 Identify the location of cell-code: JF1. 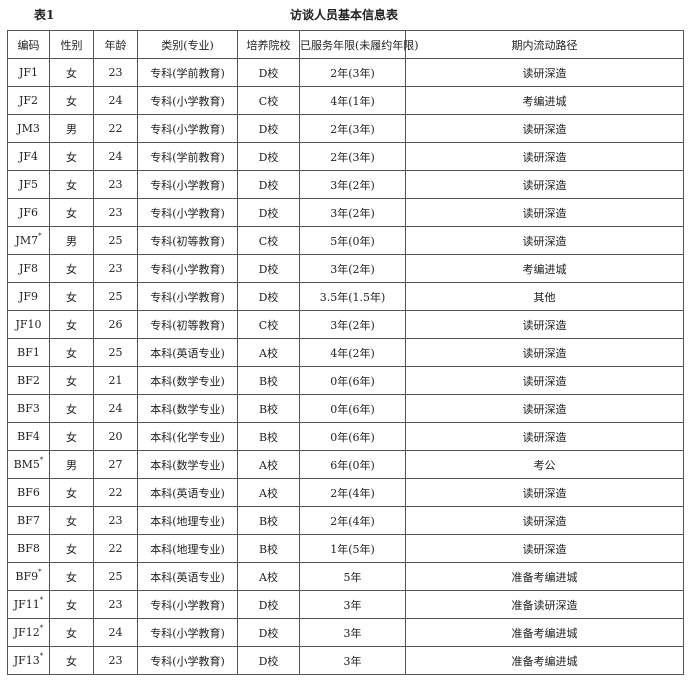
(28, 72).